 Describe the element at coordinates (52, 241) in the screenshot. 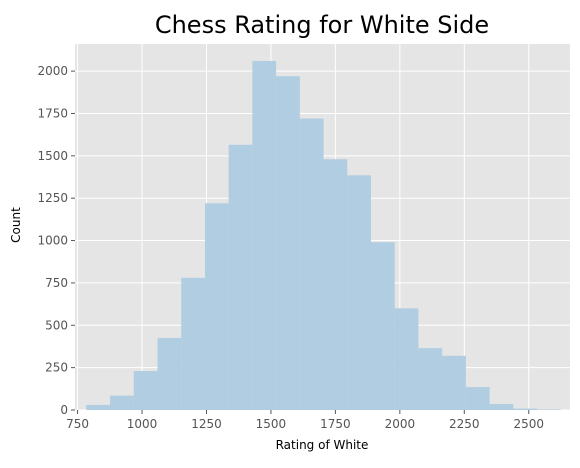

I see `y-tick-label: 1000` at that location.